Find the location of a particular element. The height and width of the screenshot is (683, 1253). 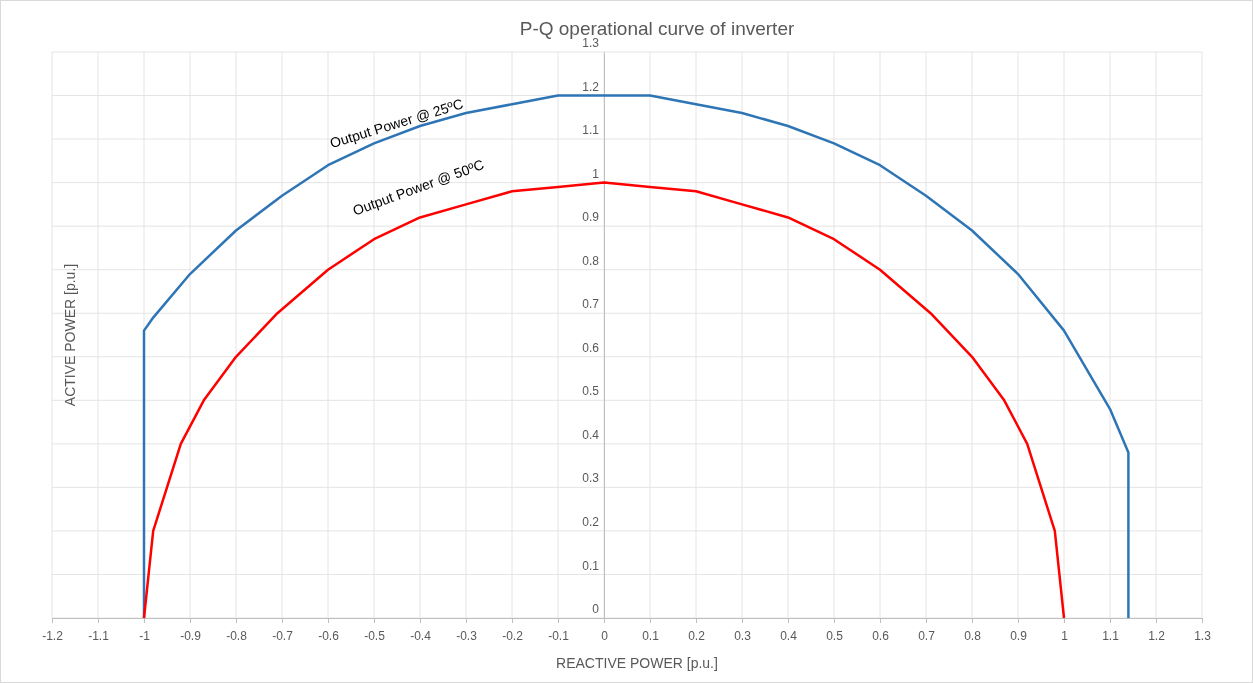

y-tick-label: 1 is located at coordinates (596, 173).